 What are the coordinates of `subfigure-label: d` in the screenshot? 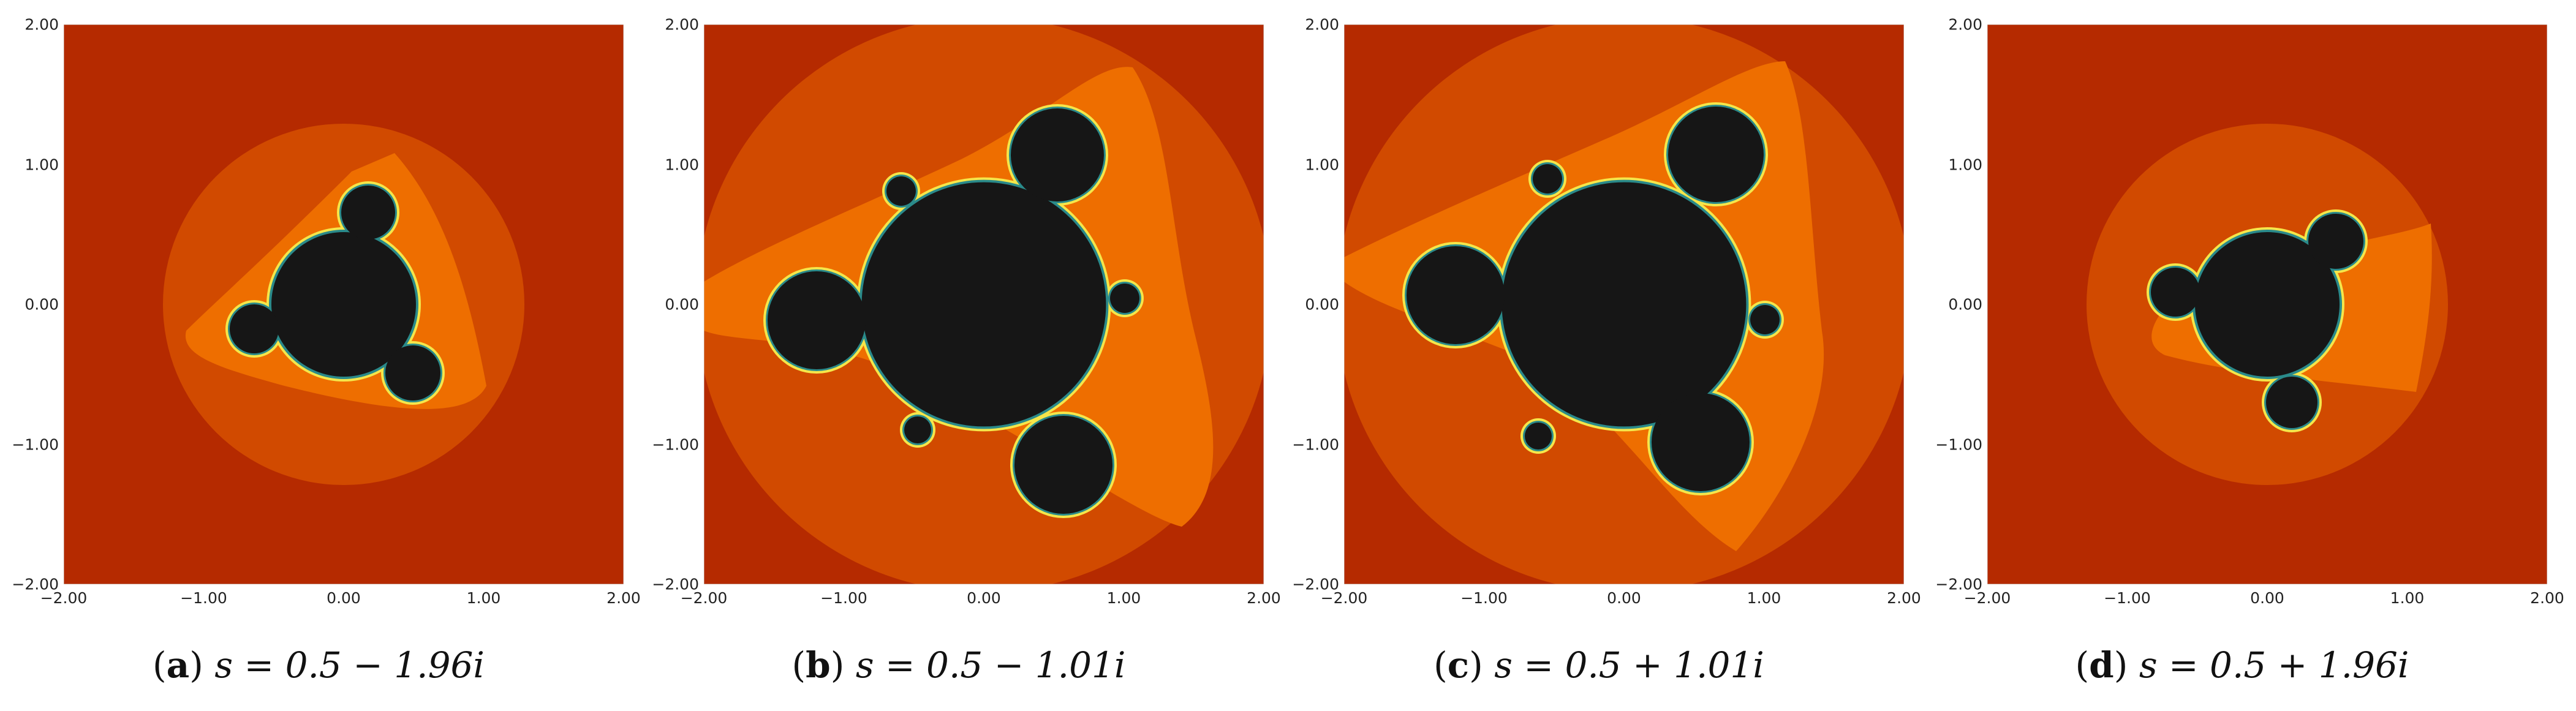 It's located at (2101, 665).